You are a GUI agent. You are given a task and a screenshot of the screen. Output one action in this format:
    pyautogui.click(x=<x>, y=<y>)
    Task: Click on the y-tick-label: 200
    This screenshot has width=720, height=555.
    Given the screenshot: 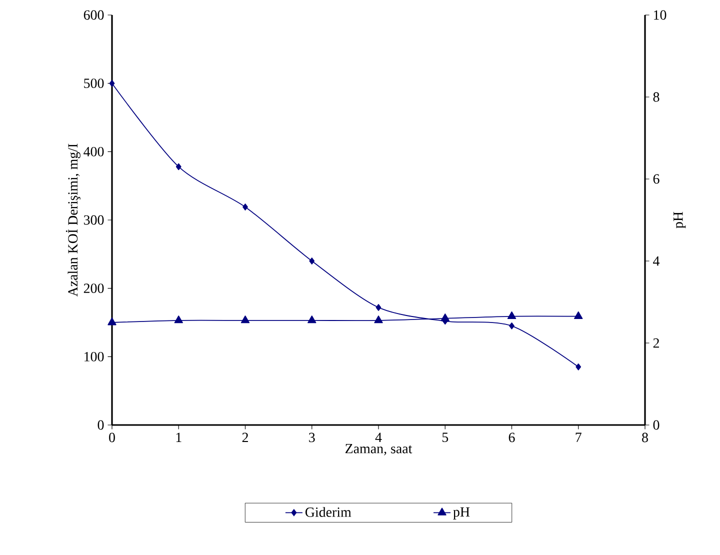 What is the action you would take?
    pyautogui.click(x=94, y=289)
    